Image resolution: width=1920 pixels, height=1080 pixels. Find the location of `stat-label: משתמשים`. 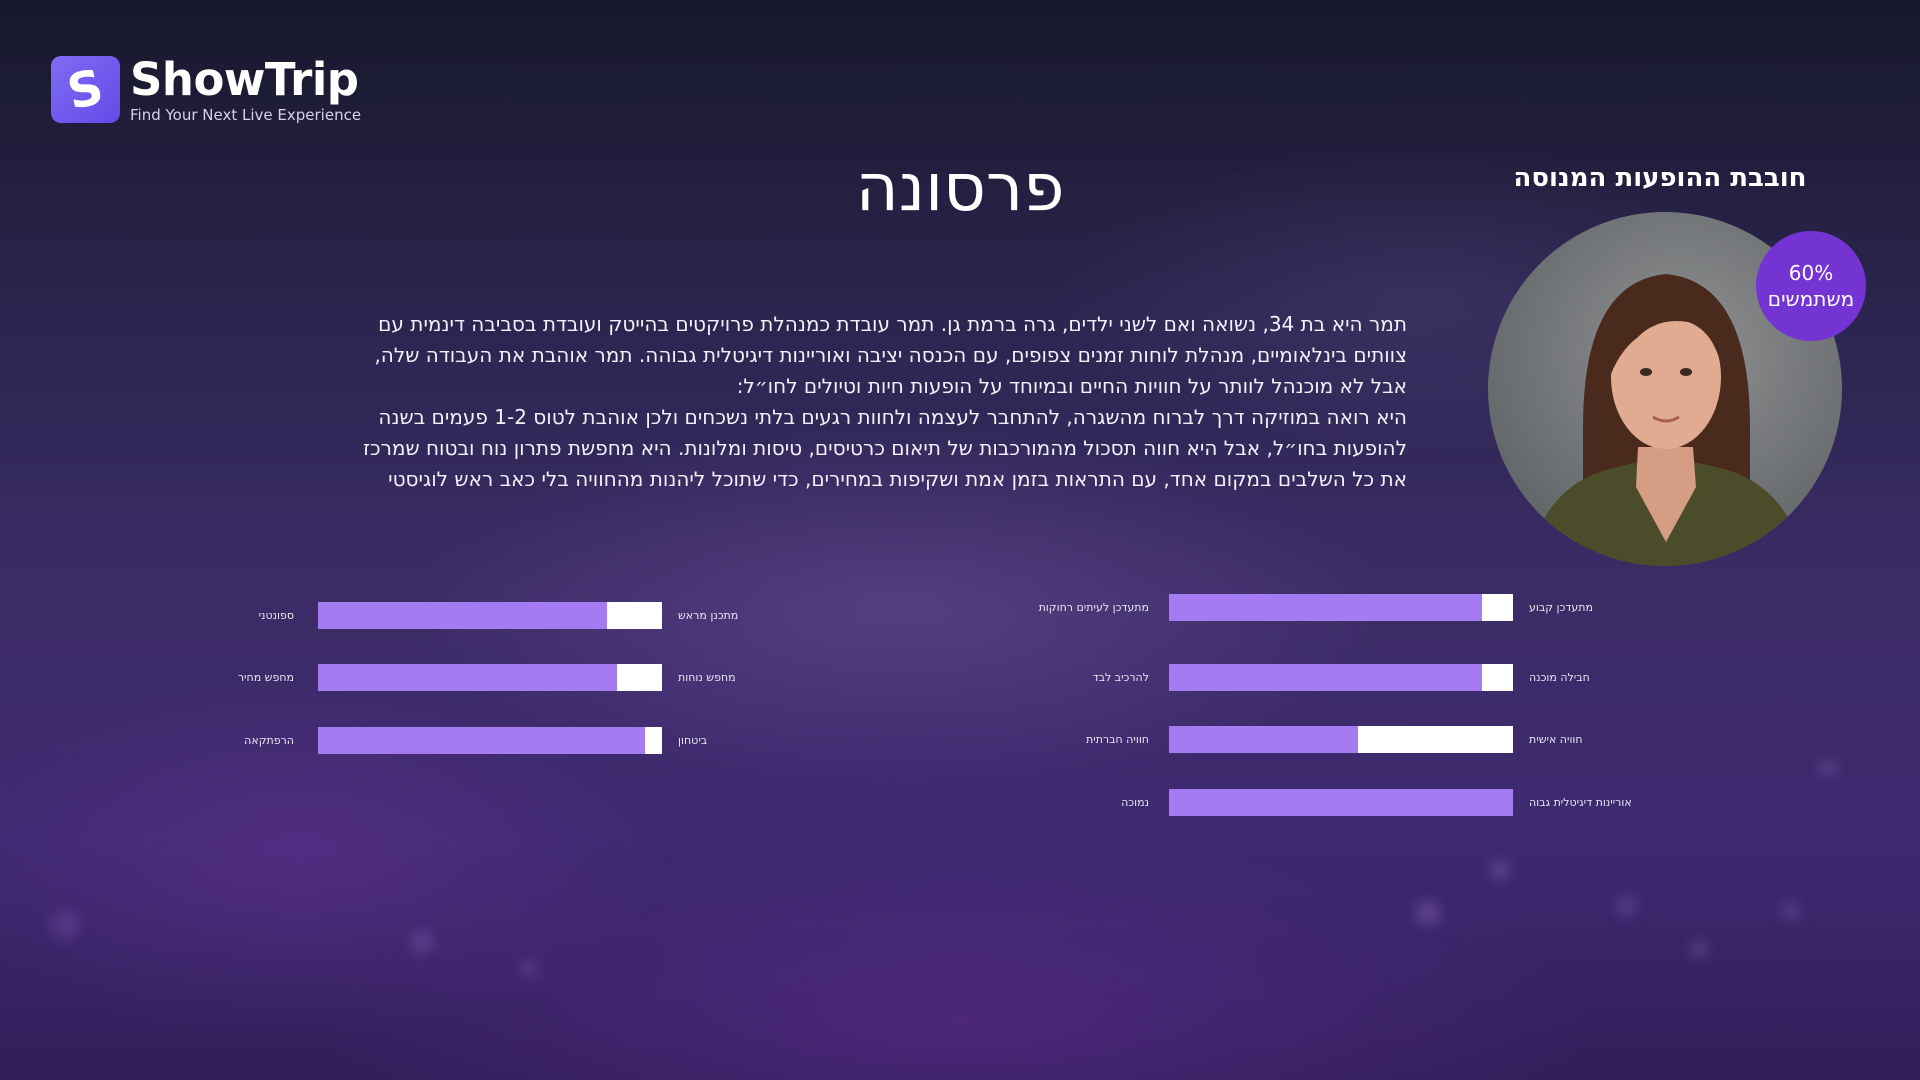

stat-label: משתמשים is located at coordinates (1811, 299).